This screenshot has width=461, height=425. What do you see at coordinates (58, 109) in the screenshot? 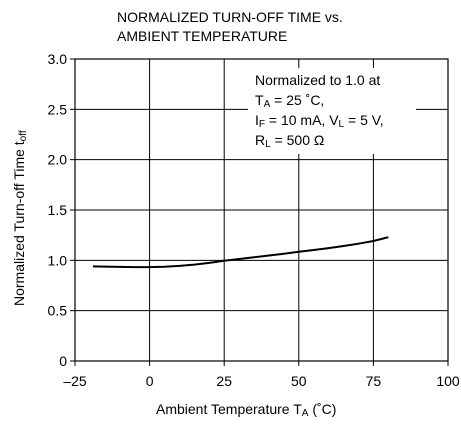
I see `y-tick-label: 2.5` at bounding box center [58, 109].